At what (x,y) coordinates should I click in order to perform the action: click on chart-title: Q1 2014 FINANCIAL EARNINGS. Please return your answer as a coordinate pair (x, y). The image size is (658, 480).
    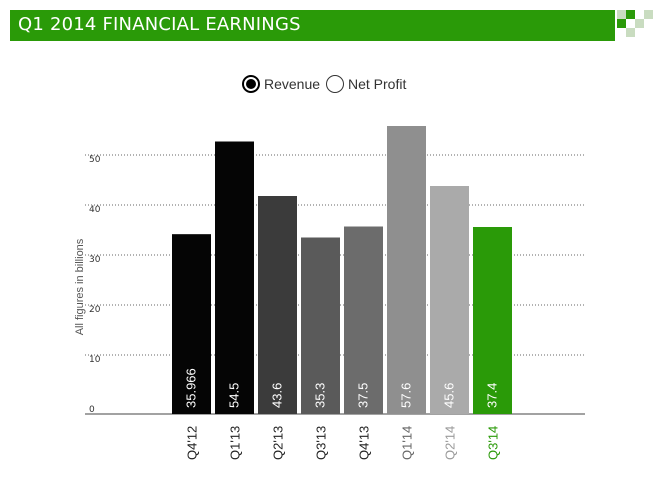
    Looking at the image, I should click on (159, 24).